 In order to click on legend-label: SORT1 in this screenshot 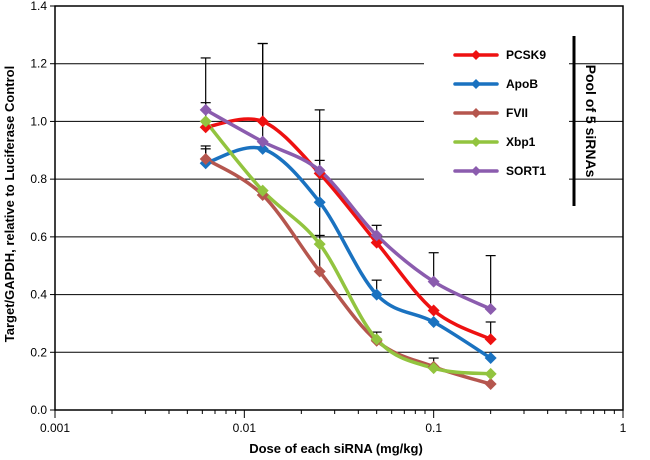, I will do `click(526, 171)`.